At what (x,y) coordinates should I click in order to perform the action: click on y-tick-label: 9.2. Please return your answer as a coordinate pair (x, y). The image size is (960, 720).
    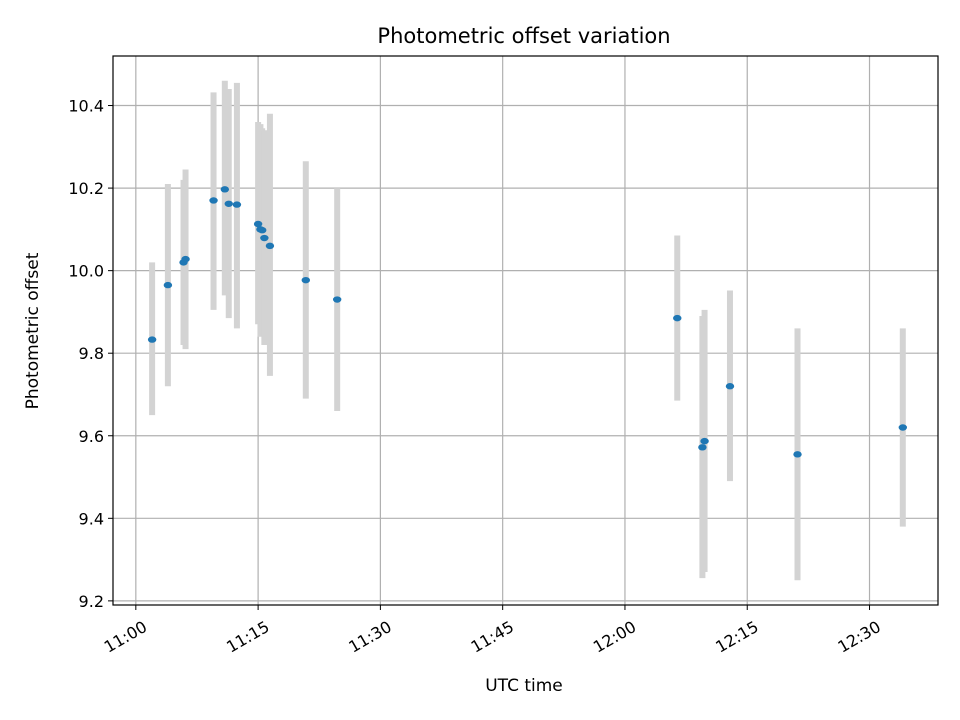
    Looking at the image, I should click on (91, 601).